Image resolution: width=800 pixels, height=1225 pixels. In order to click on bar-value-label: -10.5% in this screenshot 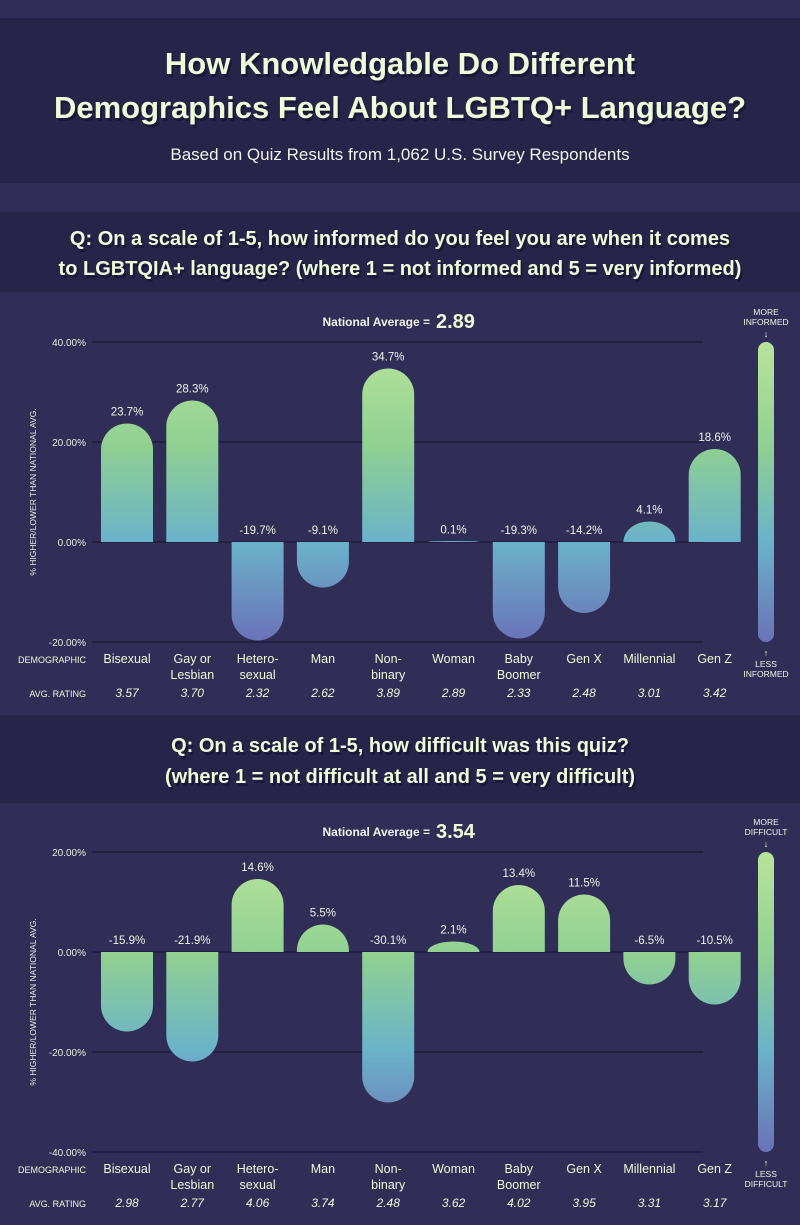, I will do `click(714, 941)`.